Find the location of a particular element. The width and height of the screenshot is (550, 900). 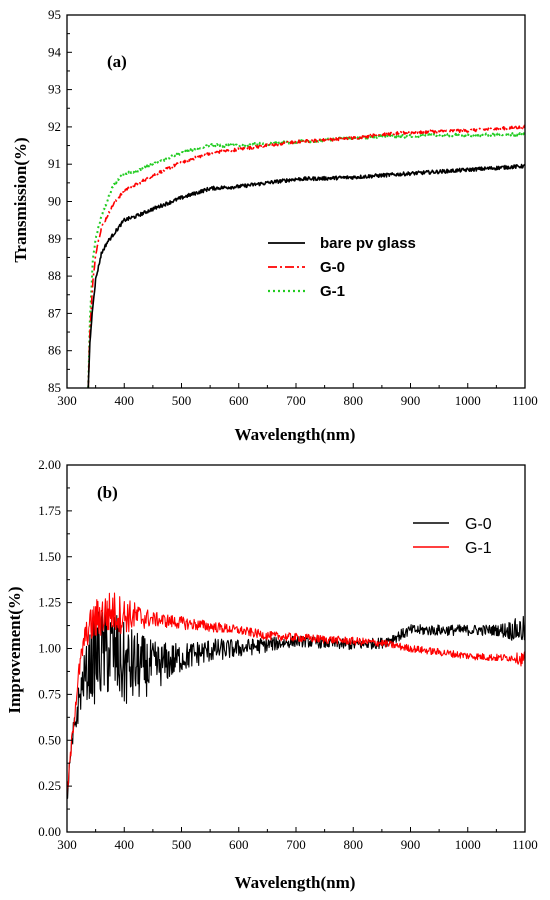

legend-label: bare pv glass is located at coordinates (368, 243).